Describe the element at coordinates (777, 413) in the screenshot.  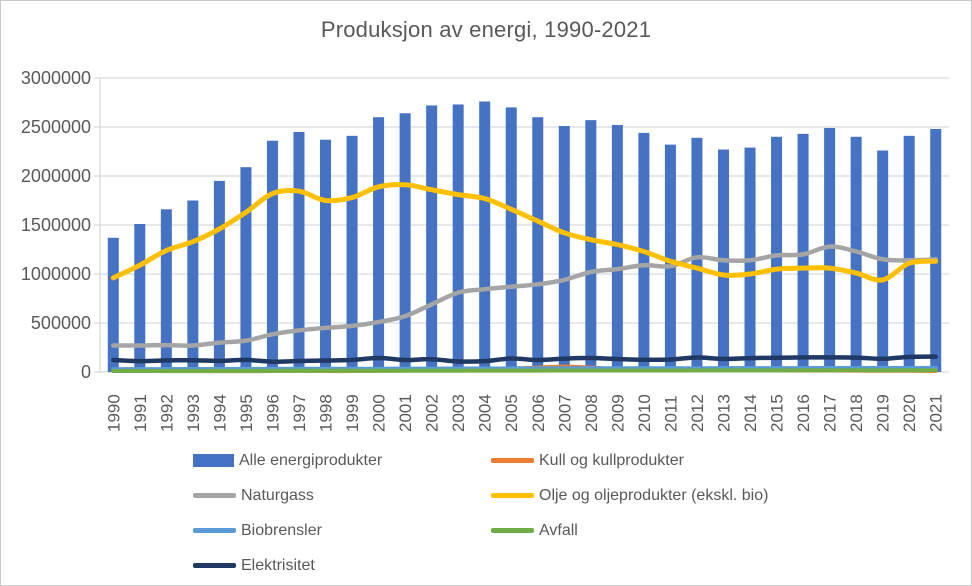
I see `x-axis-label-2015: 2015` at that location.